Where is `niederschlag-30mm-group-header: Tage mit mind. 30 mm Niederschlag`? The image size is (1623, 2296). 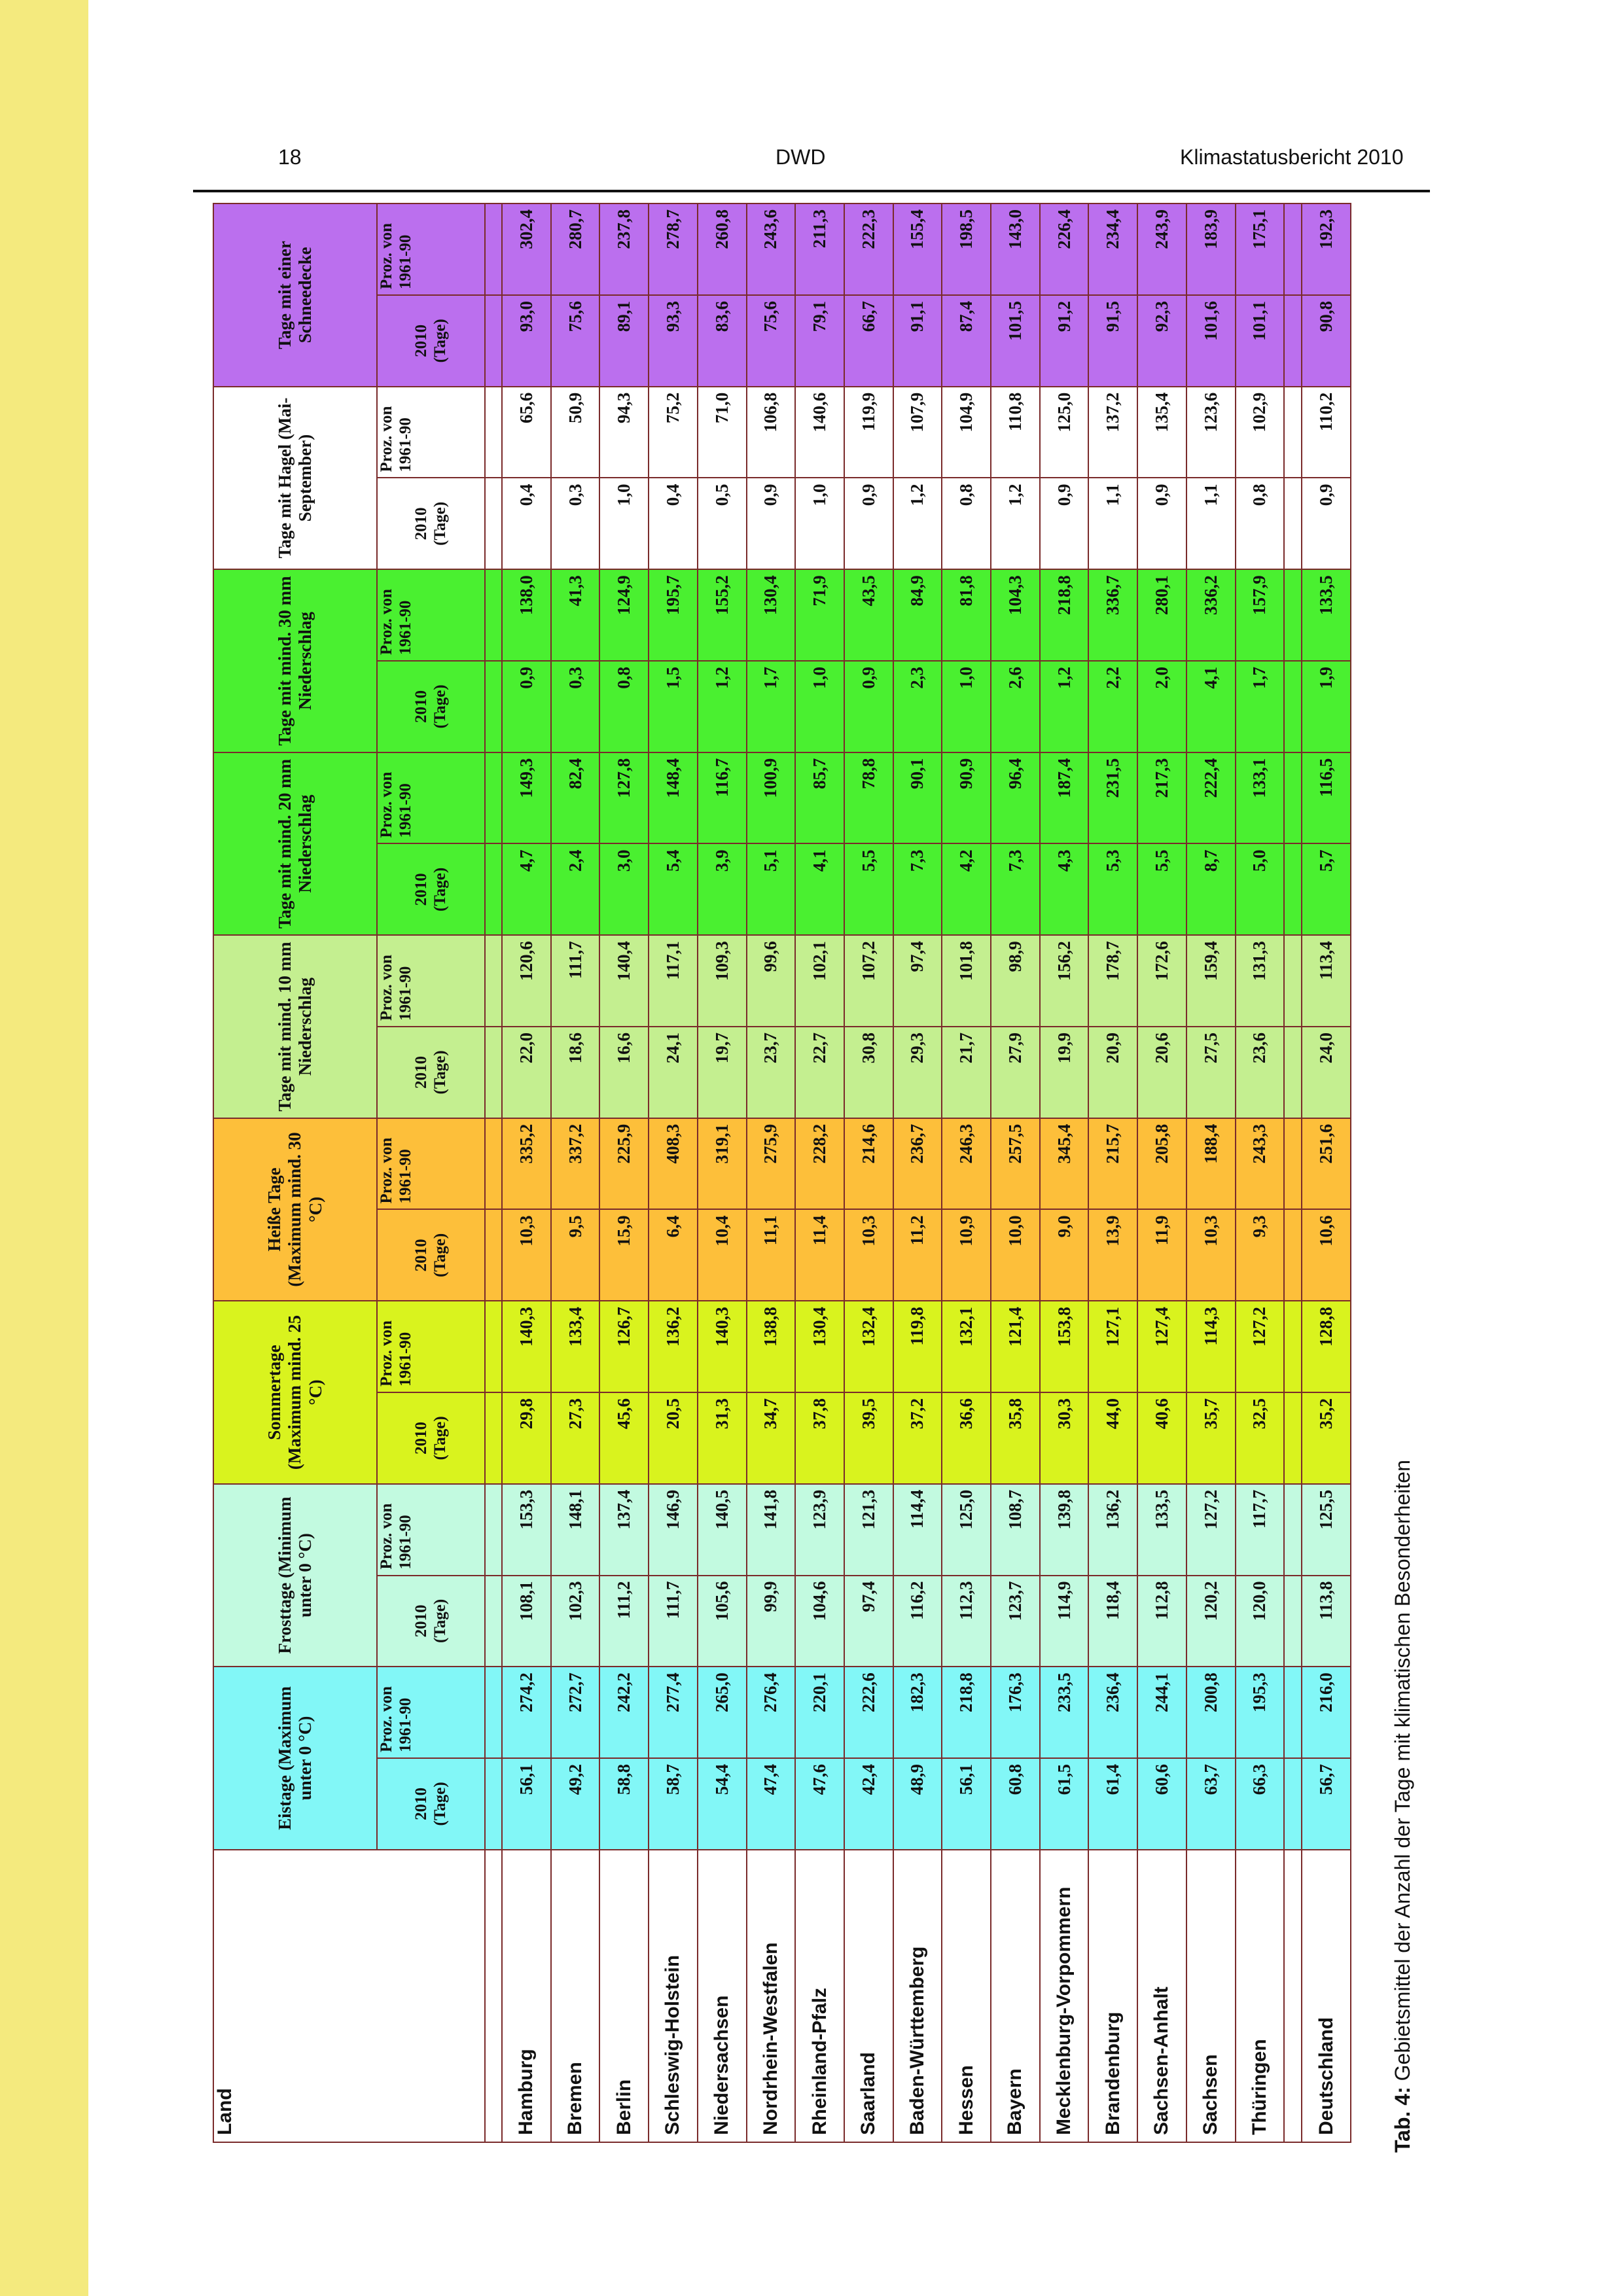
niederschlag-30mm-group-header: Tage mit mind. 30 mm Niederschlag is located at coordinates (295, 660).